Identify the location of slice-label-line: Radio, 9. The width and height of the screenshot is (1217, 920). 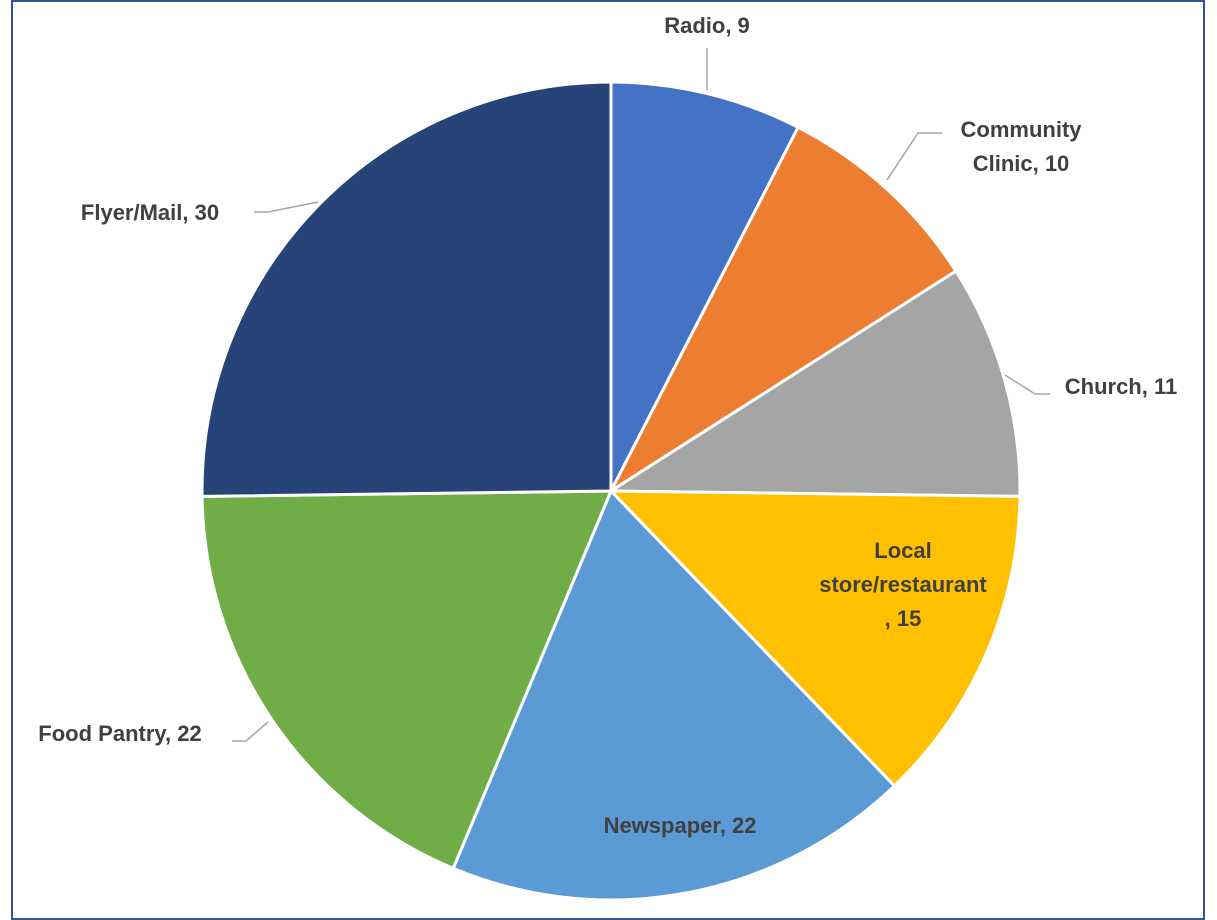
(707, 25).